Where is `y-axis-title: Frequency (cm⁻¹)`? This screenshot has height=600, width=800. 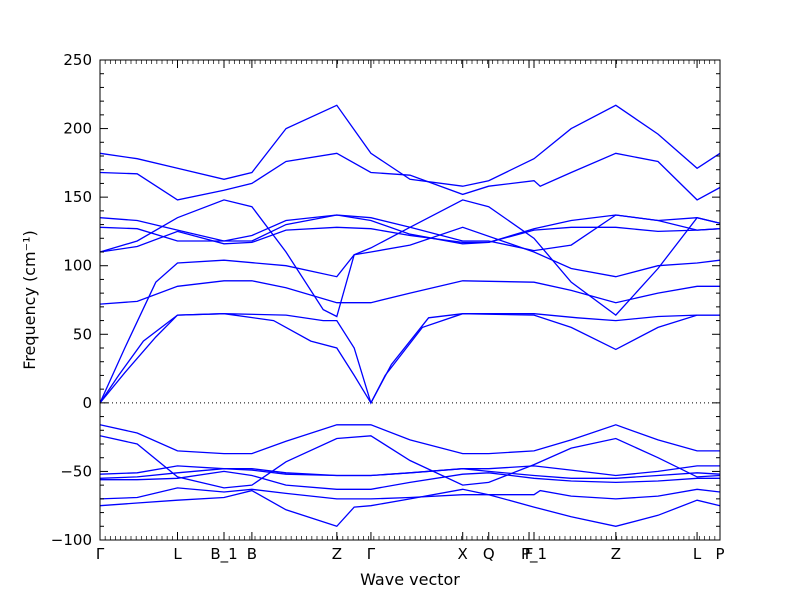 y-axis-title: Frequency (cm⁻¹) is located at coordinates (29, 299).